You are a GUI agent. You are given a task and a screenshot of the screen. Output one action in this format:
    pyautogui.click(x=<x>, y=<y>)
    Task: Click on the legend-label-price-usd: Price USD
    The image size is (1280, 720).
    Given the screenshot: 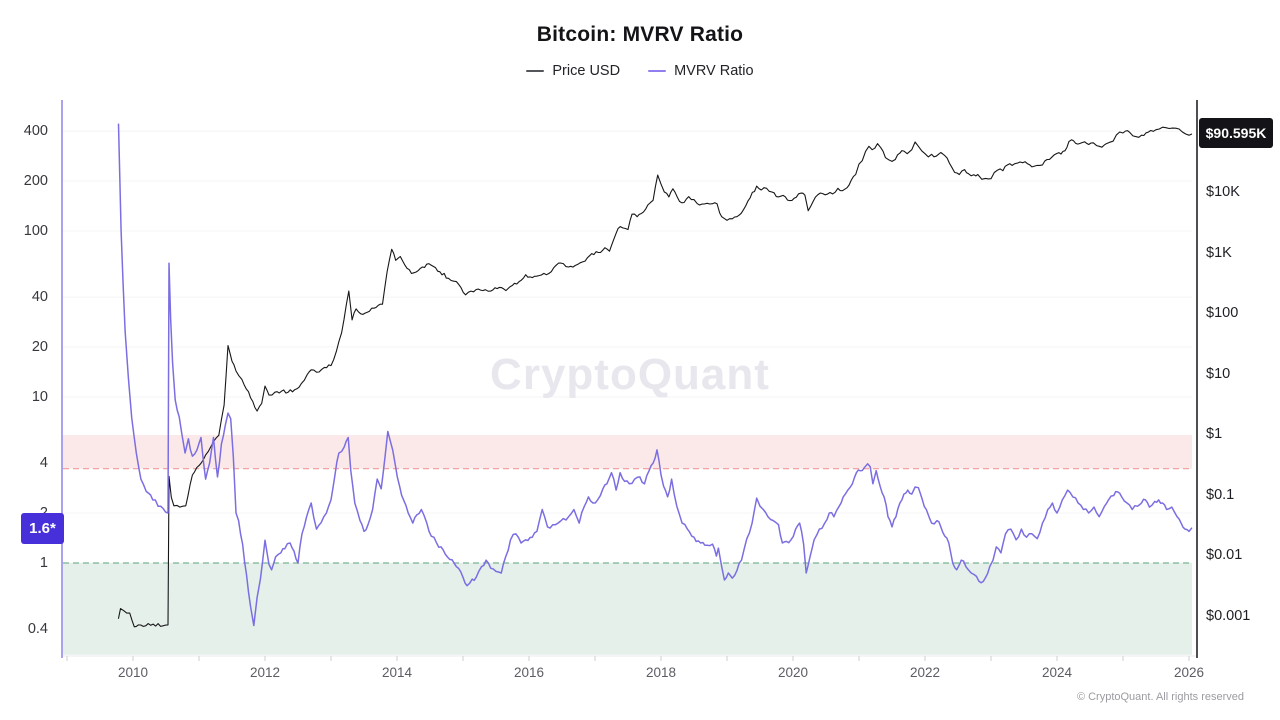 What is the action you would take?
    pyautogui.click(x=586, y=71)
    